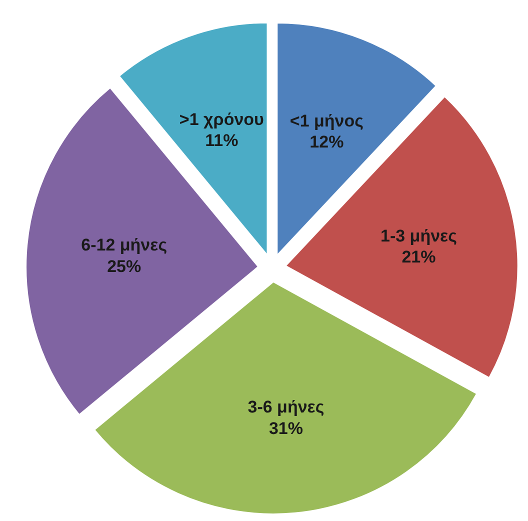  What do you see at coordinates (221, 119) in the screenshot?
I see `slice-label: >1 χρόνου` at bounding box center [221, 119].